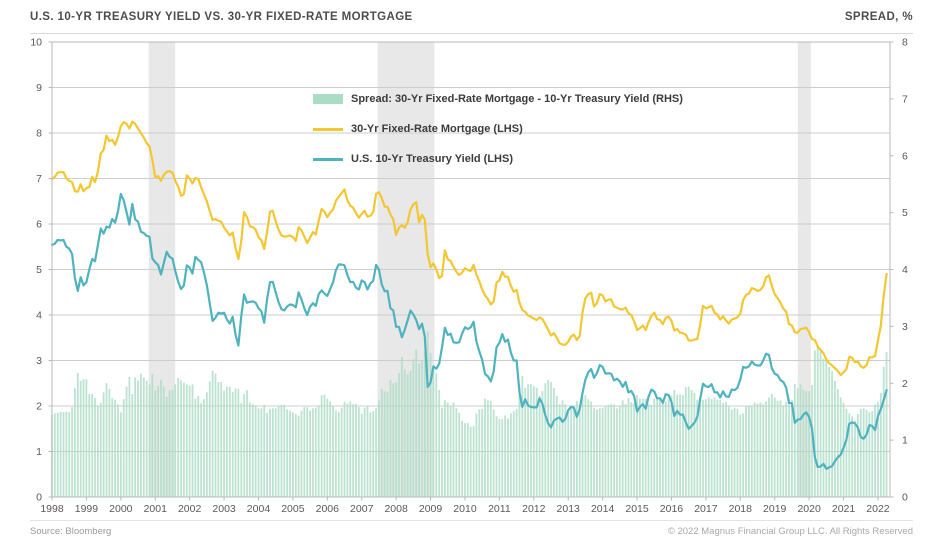  Describe the element at coordinates (190, 509) in the screenshot. I see `svg-text: 2002` at that location.